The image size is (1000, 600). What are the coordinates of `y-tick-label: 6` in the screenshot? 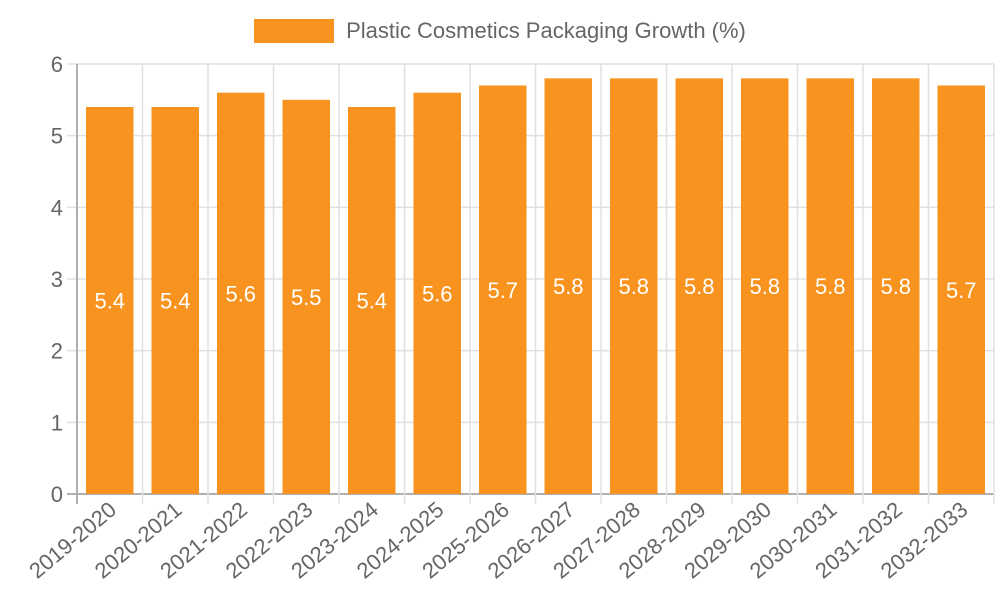 It's located at (57, 64).